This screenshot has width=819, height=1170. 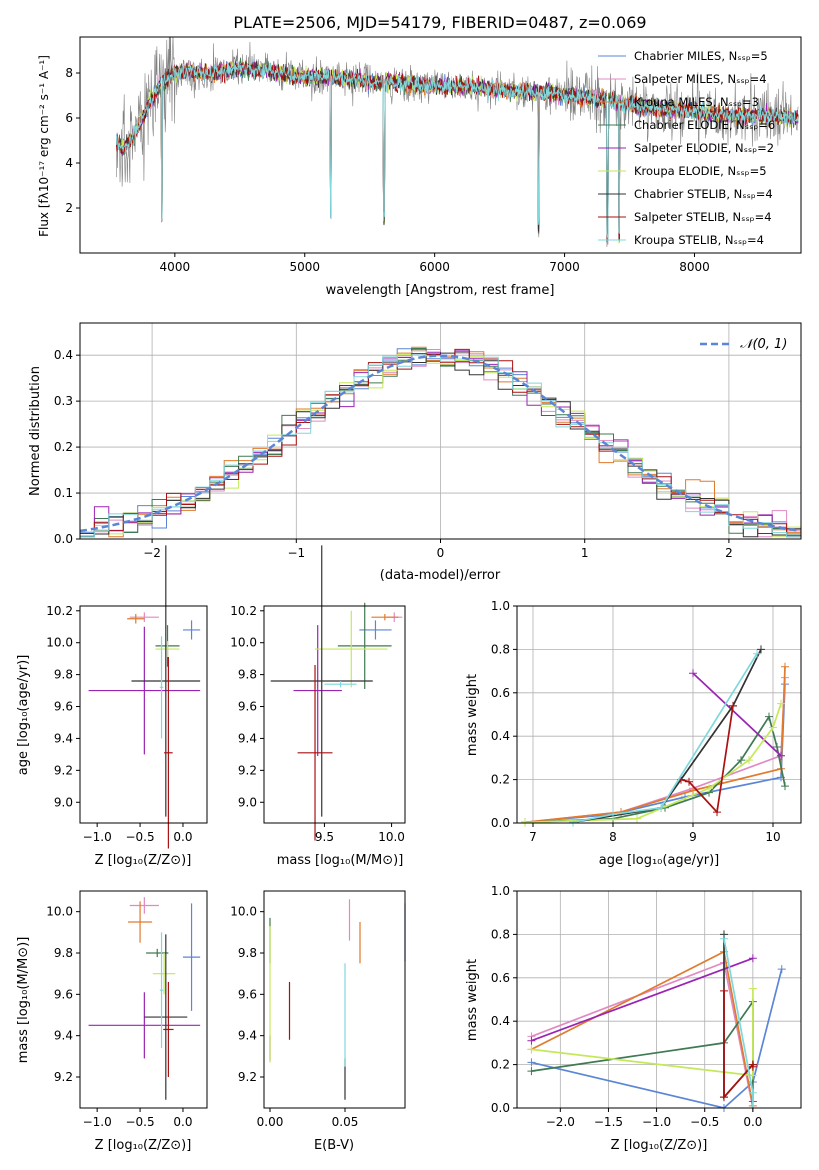 What do you see at coordinates (69, 73) in the screenshot?
I see `y-tick-label: 8` at bounding box center [69, 73].